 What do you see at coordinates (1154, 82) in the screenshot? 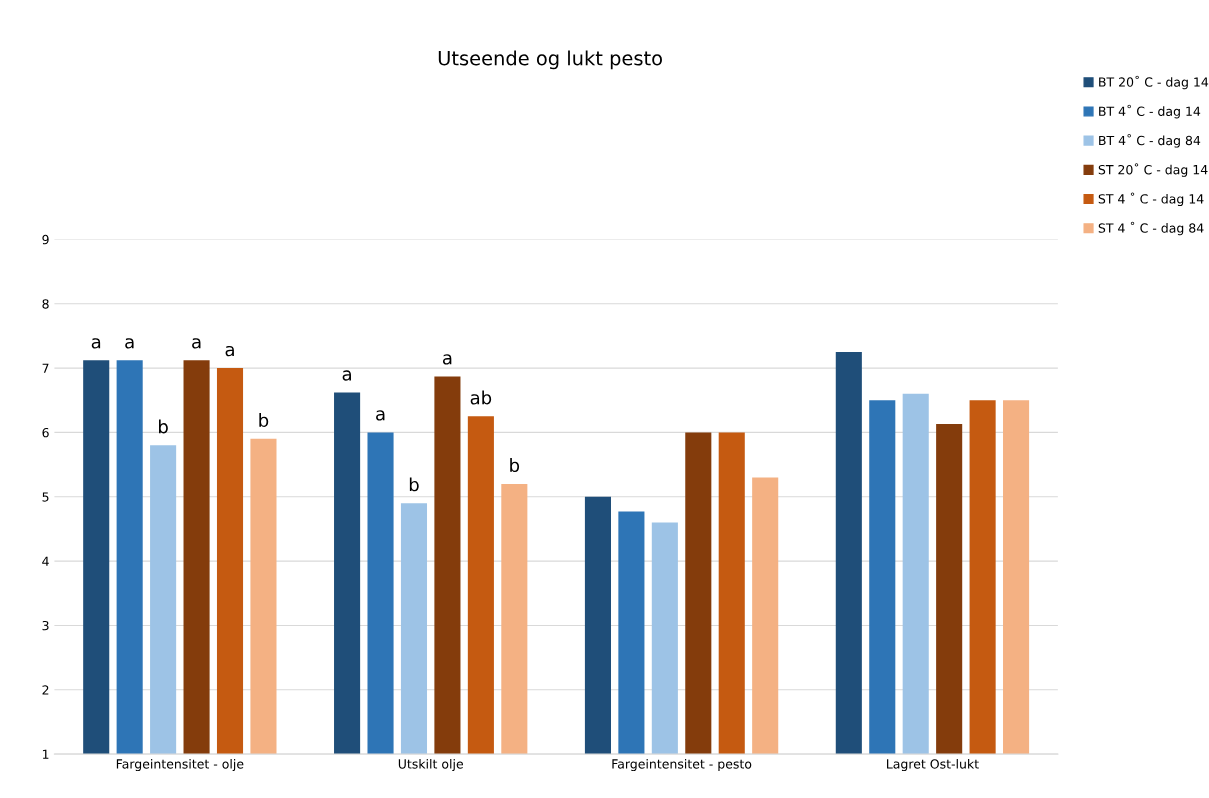
I see `legend-label: BT 20˚ C - dag 14` at bounding box center [1154, 82].